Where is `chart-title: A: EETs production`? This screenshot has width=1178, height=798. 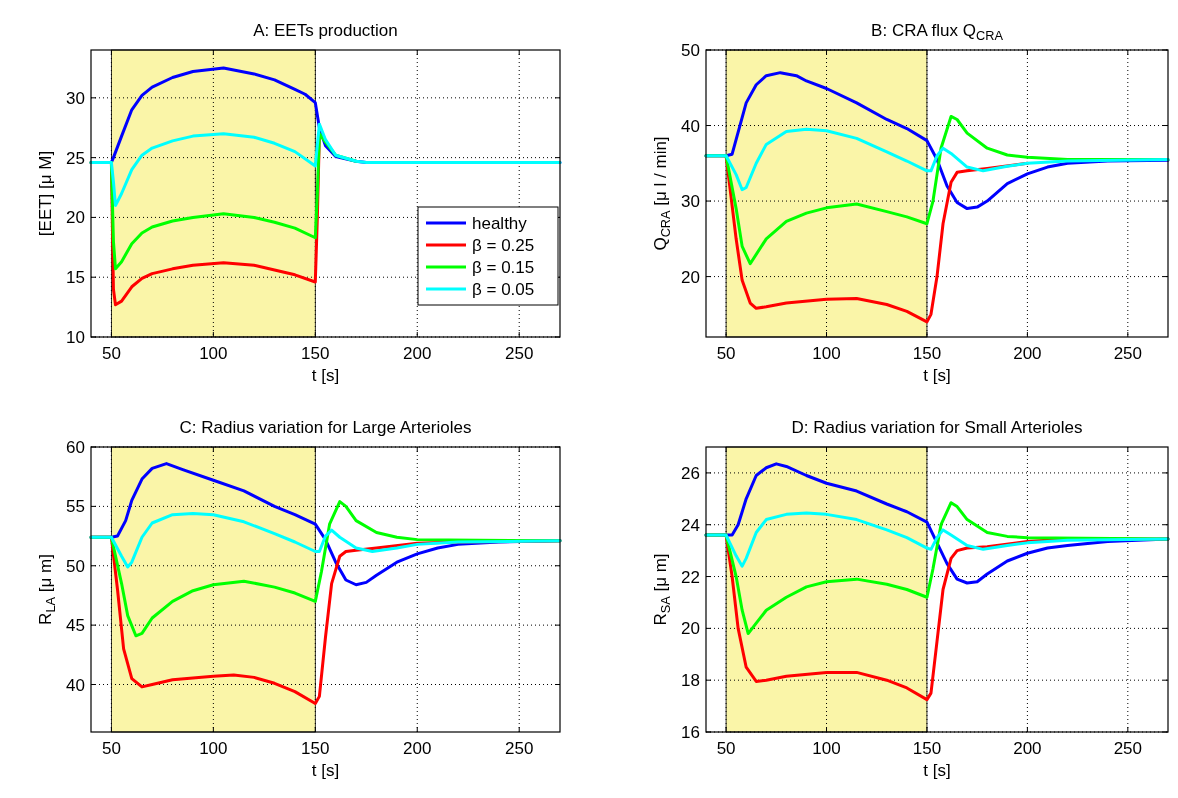 chart-title: A: EETs production is located at coordinates (325, 30).